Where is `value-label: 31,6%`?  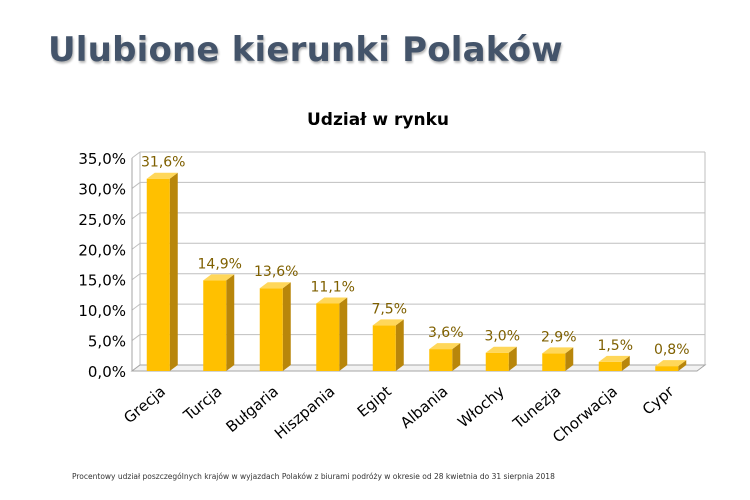
value-label: 31,6% is located at coordinates (163, 163).